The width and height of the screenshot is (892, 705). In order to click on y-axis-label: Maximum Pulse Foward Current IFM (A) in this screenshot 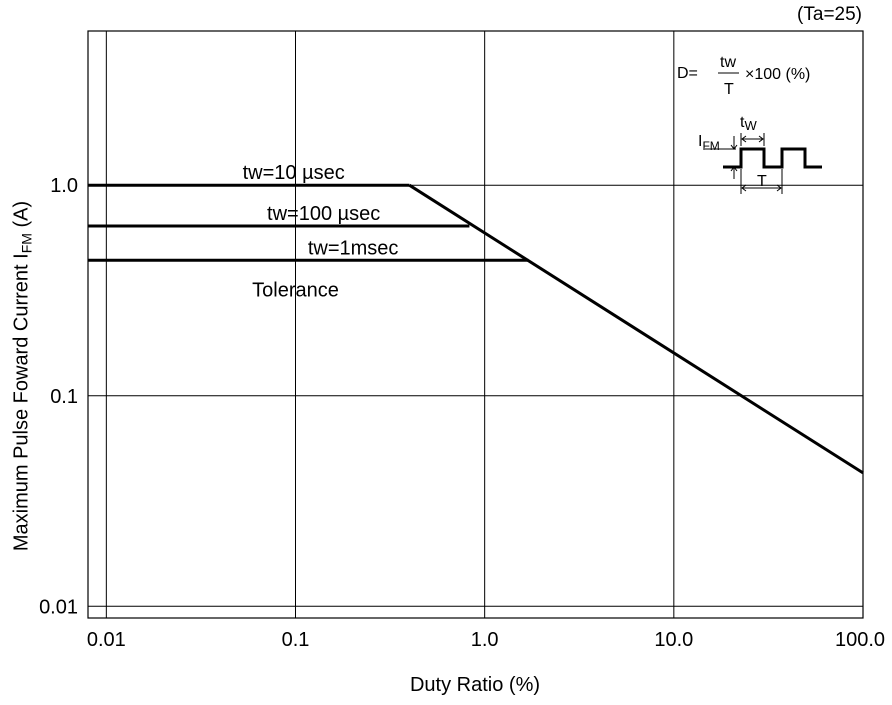, I will do `click(22, 376)`.